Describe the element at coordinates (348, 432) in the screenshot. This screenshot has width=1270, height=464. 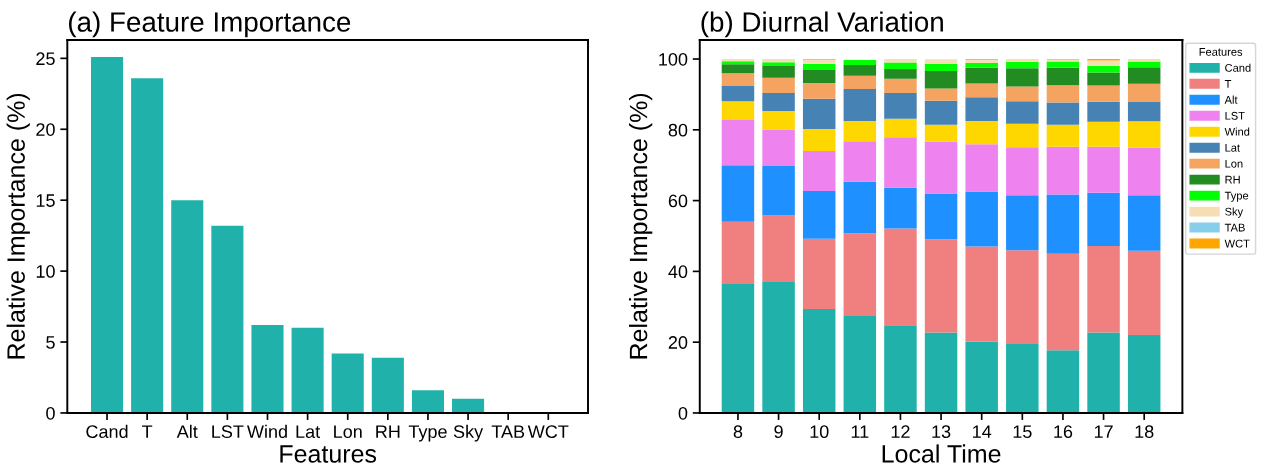
I see `x-tick-label: Lon` at that location.